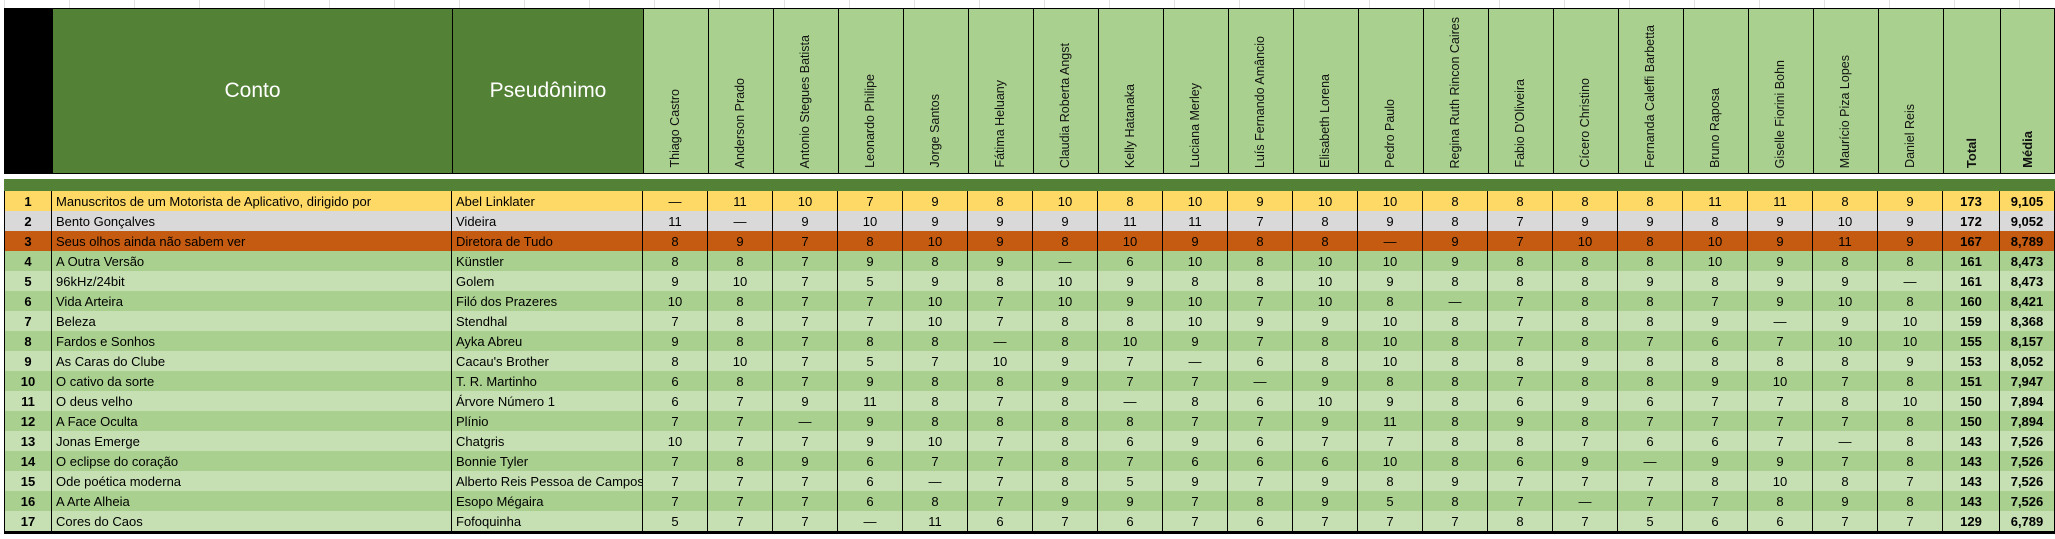 The height and width of the screenshot is (539, 2055). Describe the element at coordinates (675, 401) in the screenshot. I see `score-cell-judge-1: 6` at that location.